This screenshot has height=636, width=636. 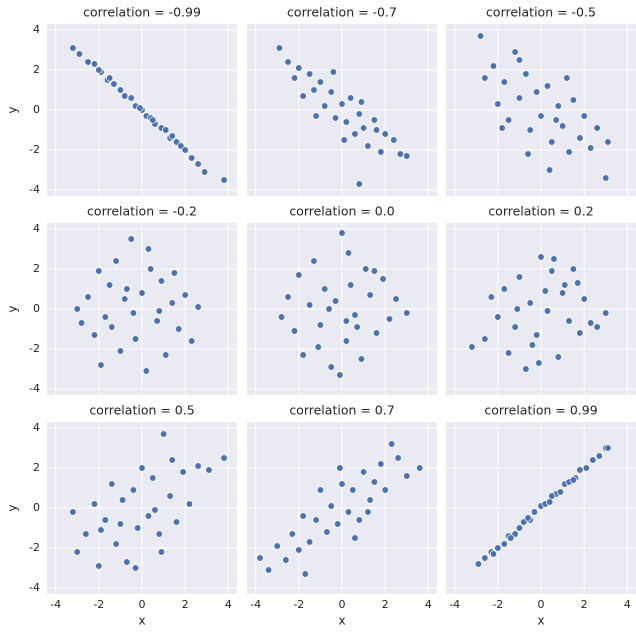 I want to click on panel-title: correlation = 0.99, so click(x=540, y=410).